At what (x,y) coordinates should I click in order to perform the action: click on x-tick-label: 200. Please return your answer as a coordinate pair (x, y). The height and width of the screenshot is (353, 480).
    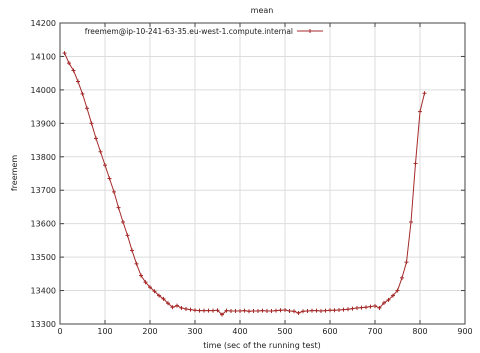
    Looking at the image, I should click on (149, 331).